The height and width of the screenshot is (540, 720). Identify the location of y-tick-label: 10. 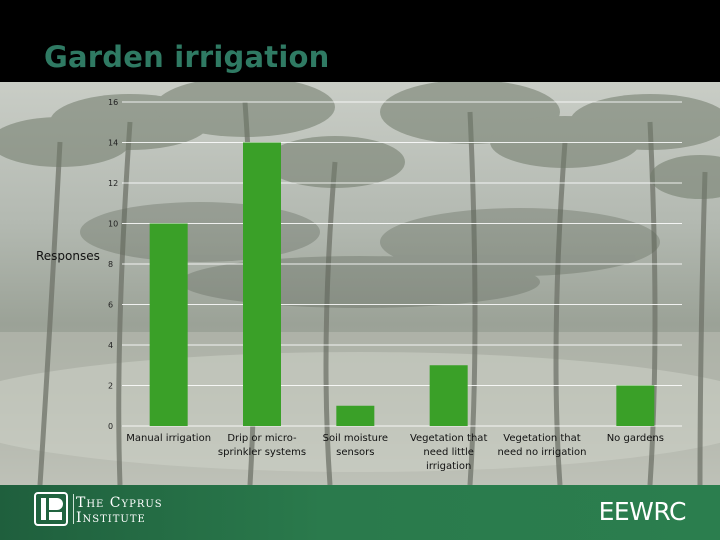
(113, 224).